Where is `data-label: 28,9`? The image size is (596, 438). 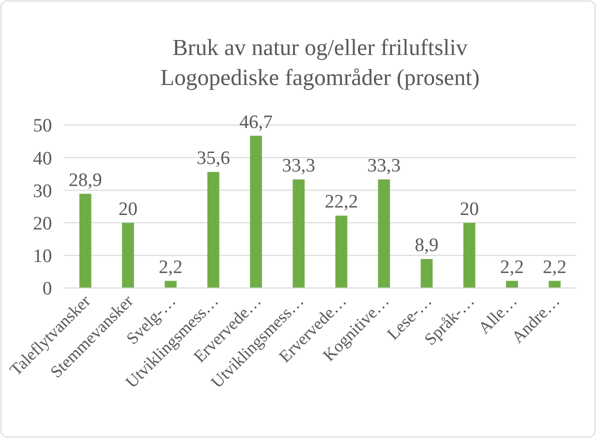
data-label: 28,9 is located at coordinates (85, 180).